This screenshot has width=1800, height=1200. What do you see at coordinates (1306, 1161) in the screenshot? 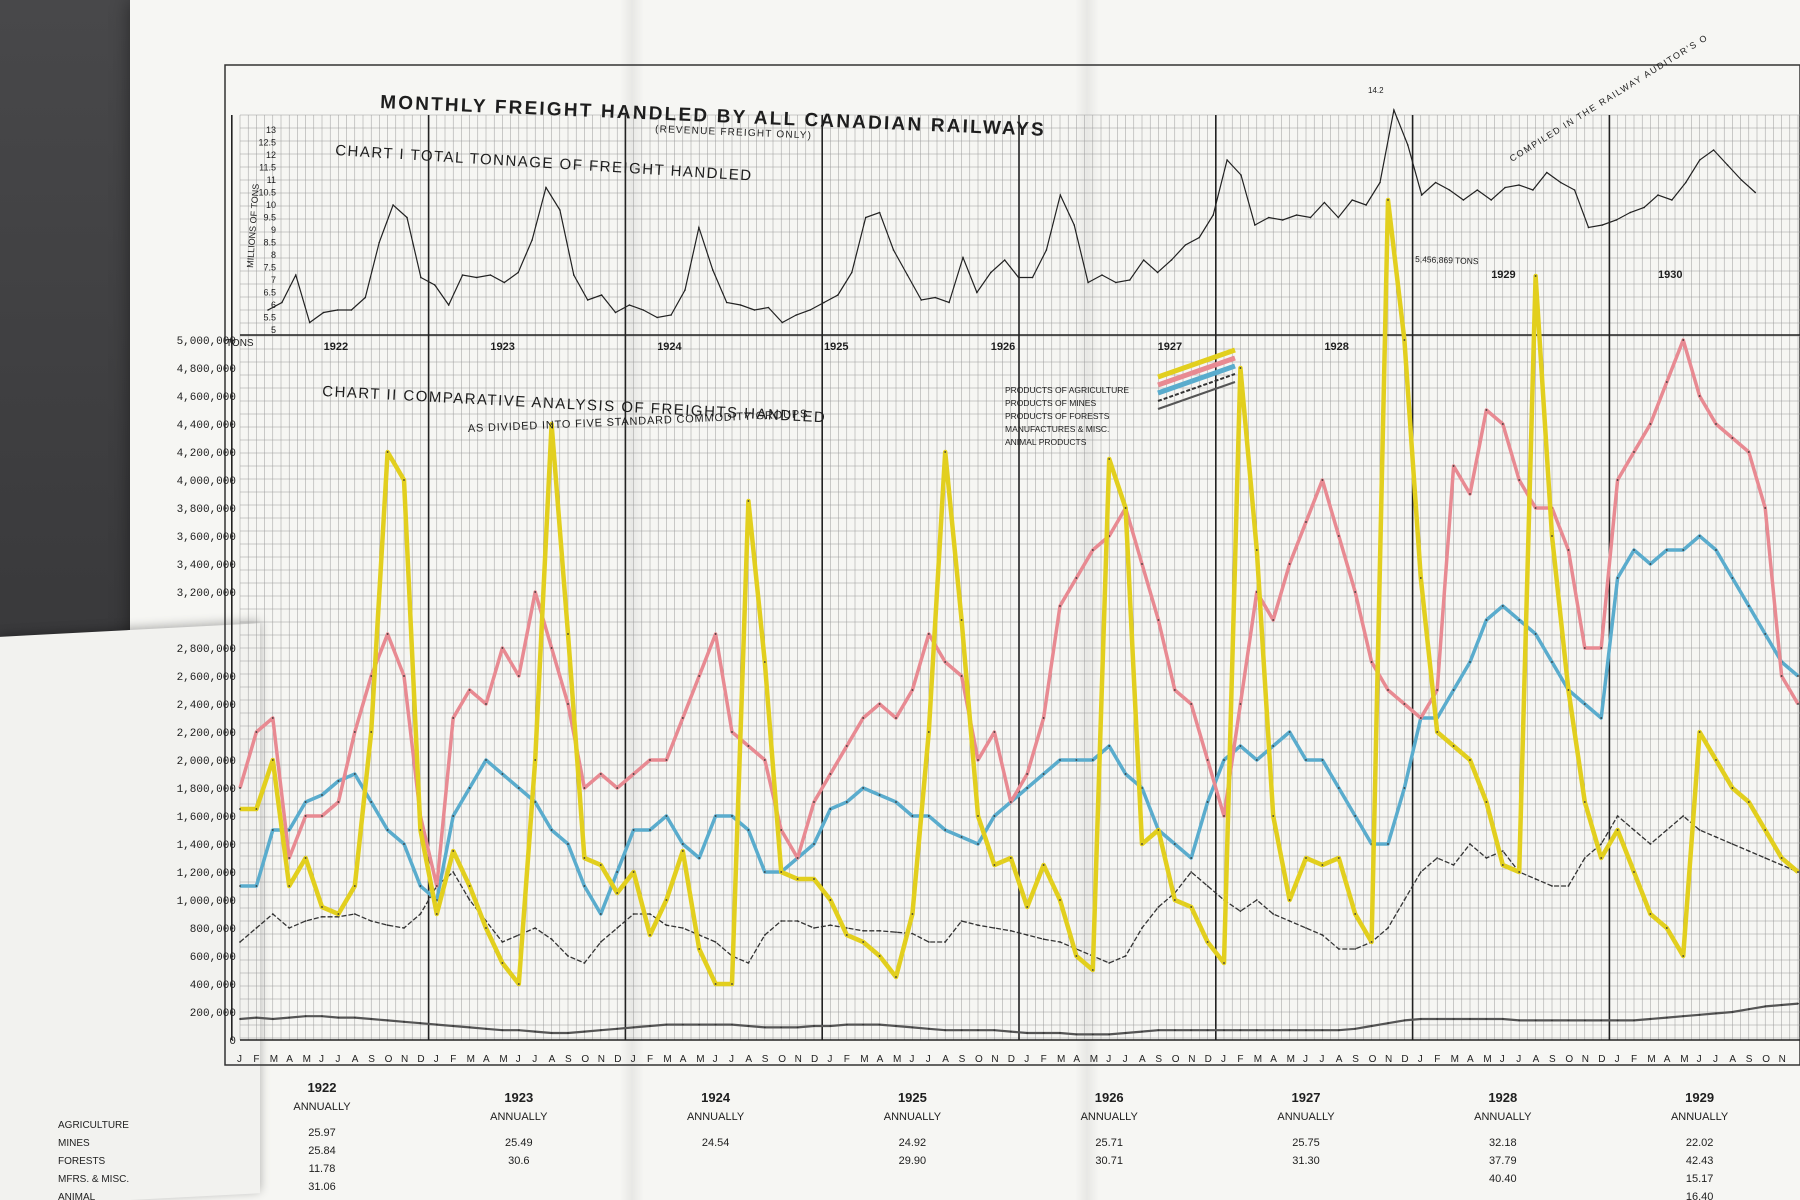
I see `annual-value: 31.30` at bounding box center [1306, 1161].